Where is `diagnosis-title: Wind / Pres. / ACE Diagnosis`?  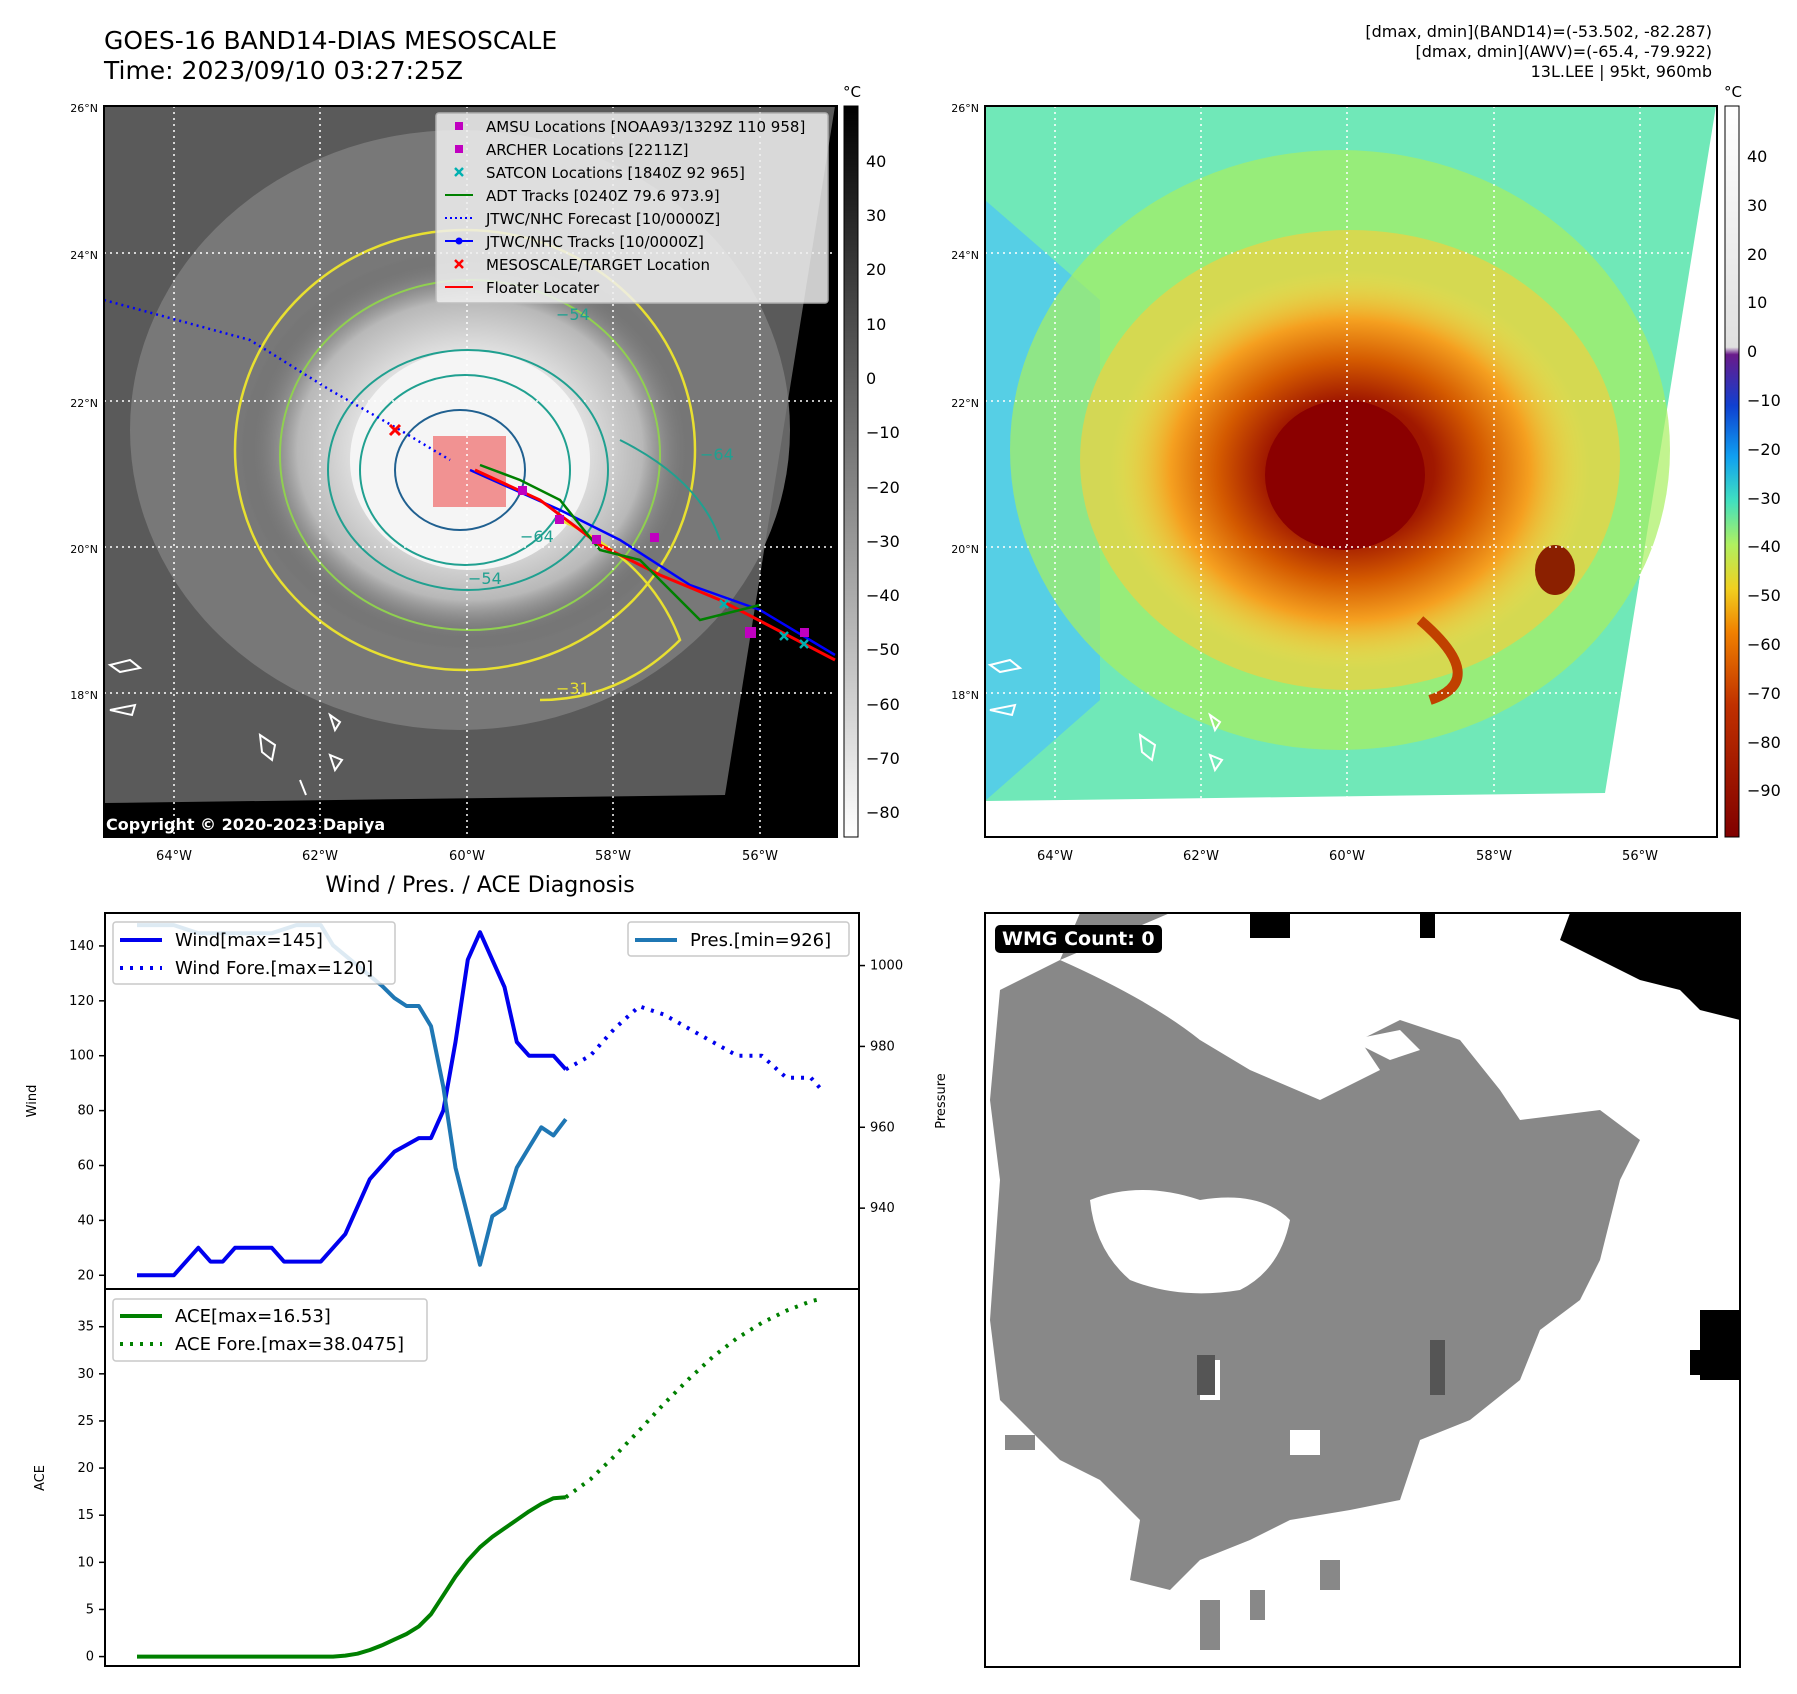
diagnosis-title: Wind / Pres. / ACE Diagnosis is located at coordinates (479, 885).